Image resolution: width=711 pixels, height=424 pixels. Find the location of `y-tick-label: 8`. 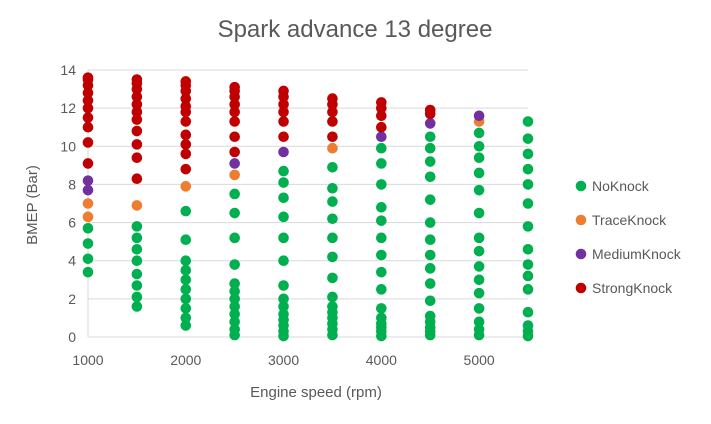

y-tick-label: 8 is located at coordinates (72, 184).